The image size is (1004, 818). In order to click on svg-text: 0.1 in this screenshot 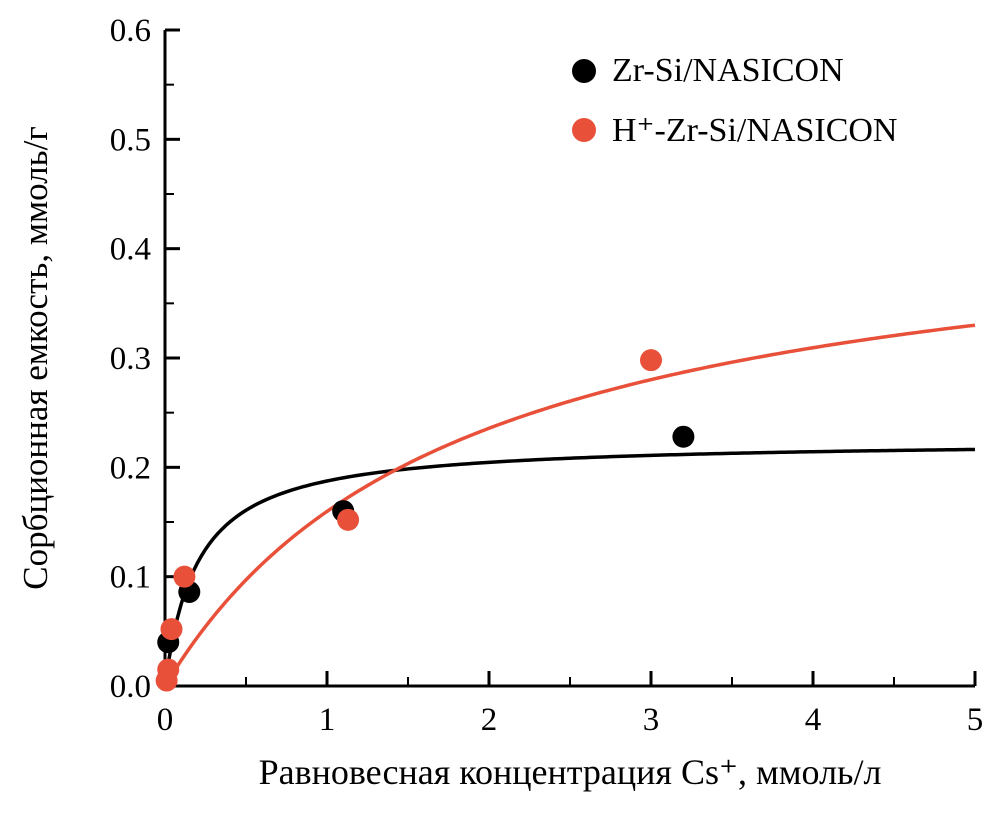, I will do `click(130, 578)`.